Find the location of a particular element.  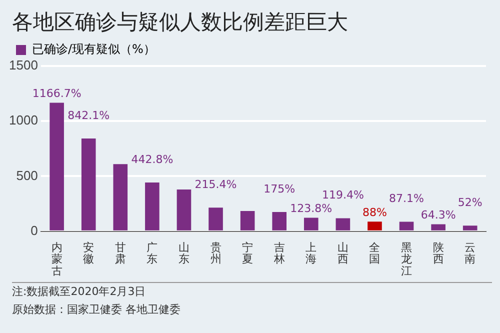

x-tick-label: 山东 is located at coordinates (184, 253).